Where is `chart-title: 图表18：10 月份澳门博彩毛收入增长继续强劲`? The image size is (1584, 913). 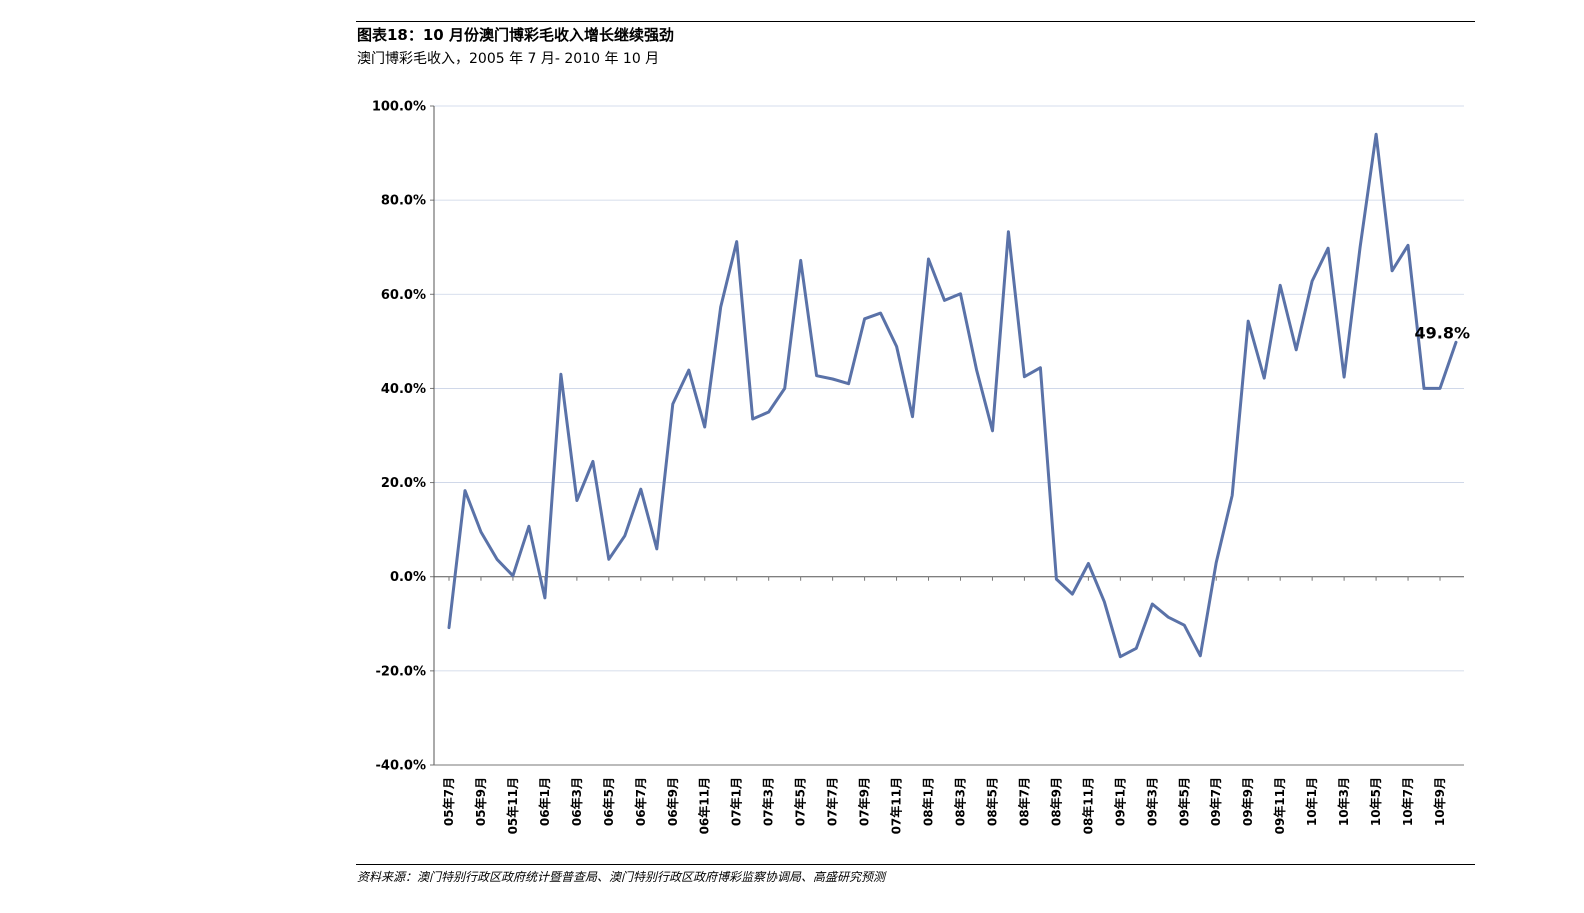 chart-title: 图表18：10 月份澳门博彩毛收入增长继续强劲 is located at coordinates (515, 35).